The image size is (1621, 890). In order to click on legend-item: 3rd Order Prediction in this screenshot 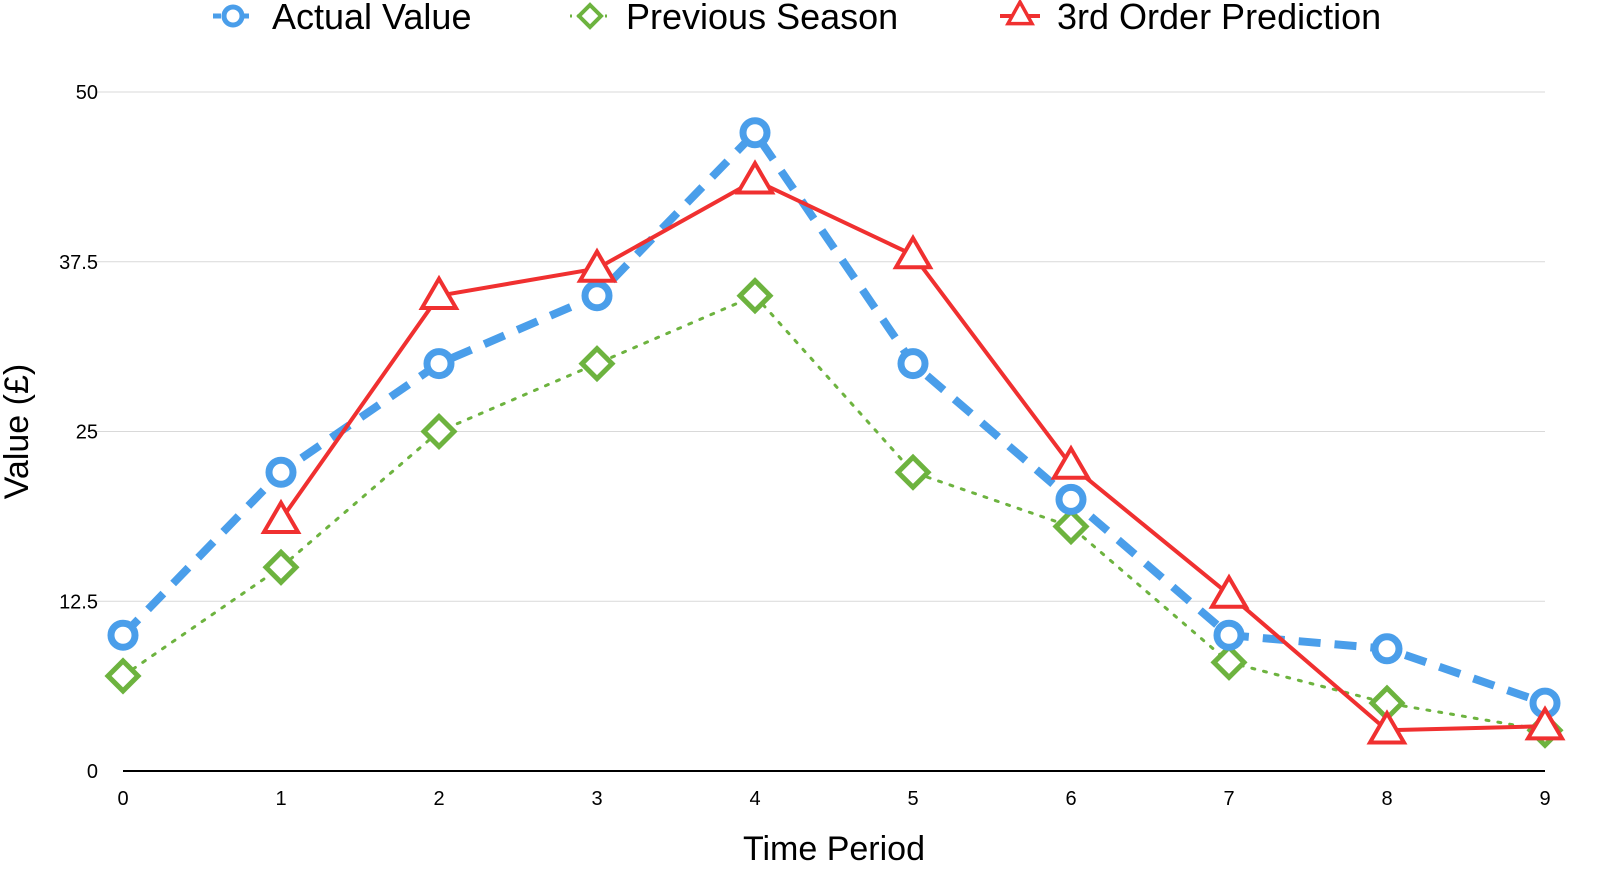, I will do `click(1190, 18)`.